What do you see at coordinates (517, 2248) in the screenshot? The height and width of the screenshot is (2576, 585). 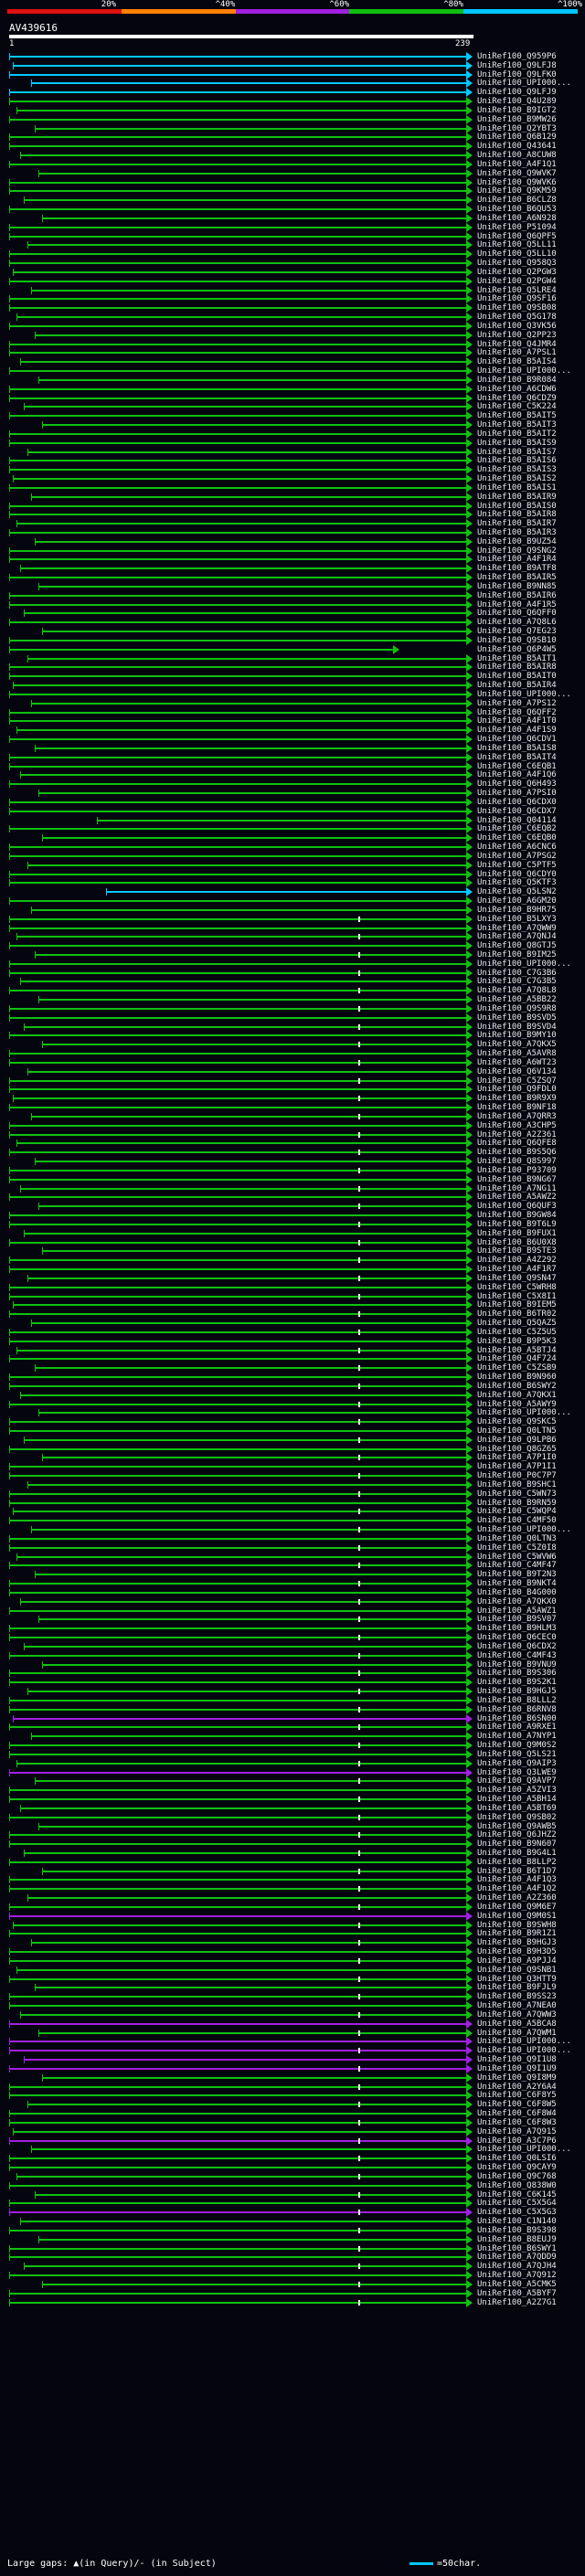 I see `hit-label: UniRef100_B6SWY1` at bounding box center [517, 2248].